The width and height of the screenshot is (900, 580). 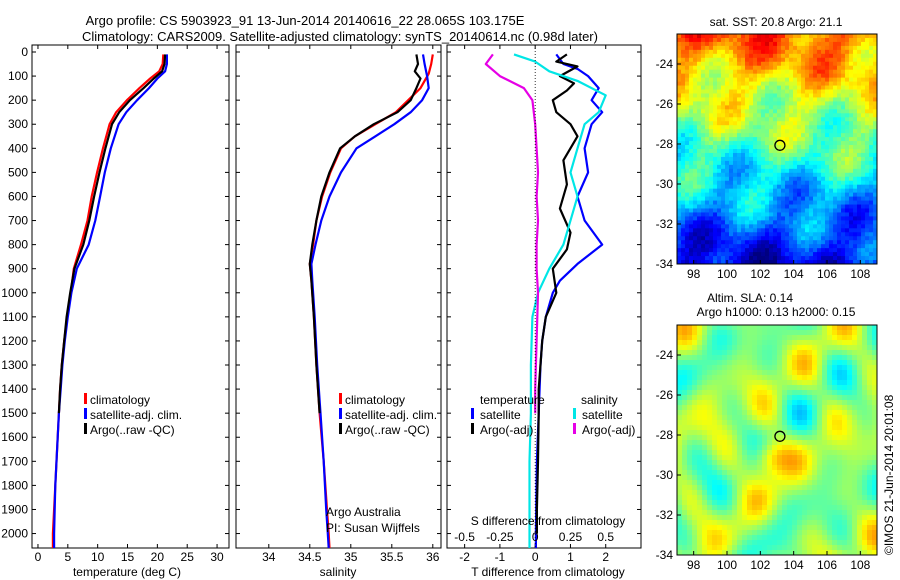 I want to click on legend-label-satellite: satellite-adj. clim., so click(x=136, y=415).